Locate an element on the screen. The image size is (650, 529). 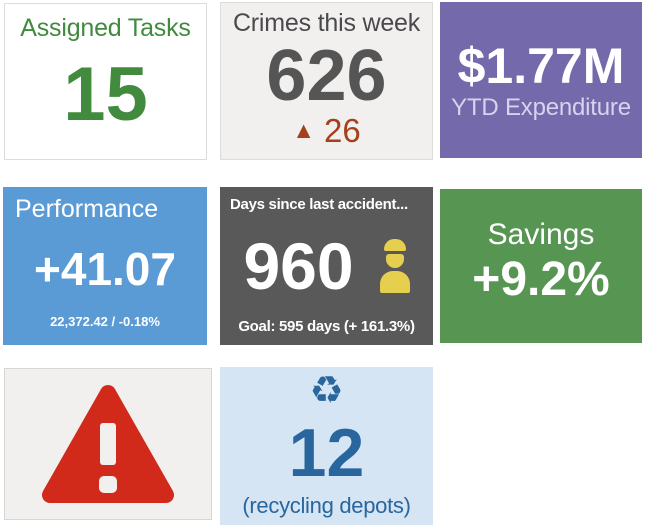
performance-value-area: +41.07 is located at coordinates (105, 269).